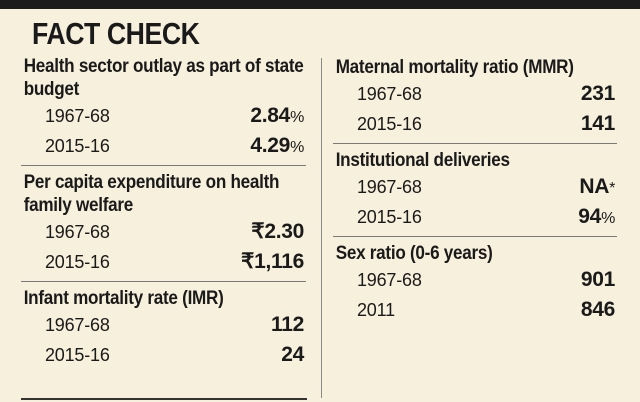 This screenshot has height=402, width=640. I want to click on value-number: 846, so click(597, 309).